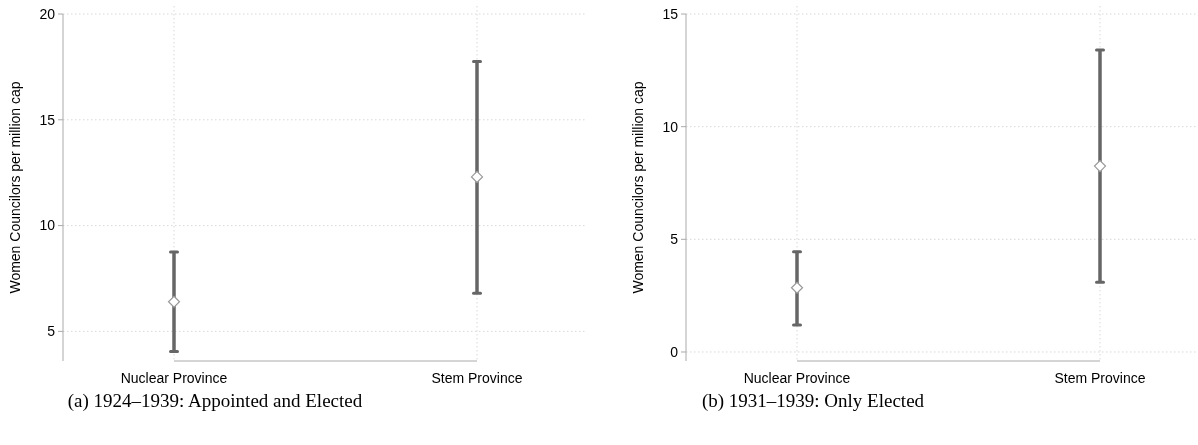  I want to click on text: (a) 1924–1939: Appointed and Elected, so click(215, 401).